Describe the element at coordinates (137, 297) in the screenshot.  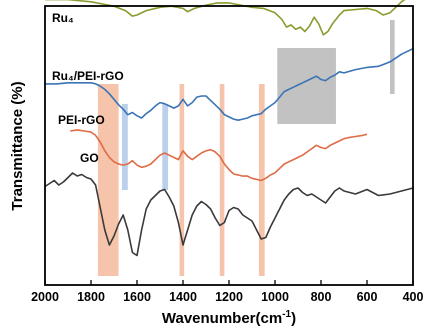
I see `x-tick-label-1600: 1600` at that location.